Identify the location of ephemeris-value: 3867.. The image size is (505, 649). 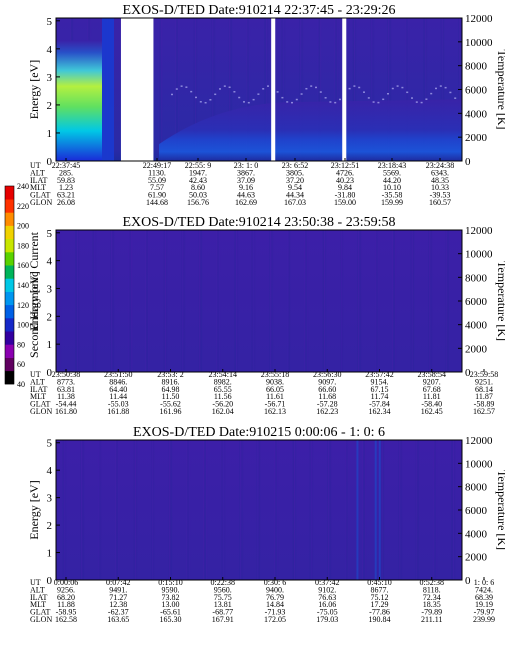
(246, 172).